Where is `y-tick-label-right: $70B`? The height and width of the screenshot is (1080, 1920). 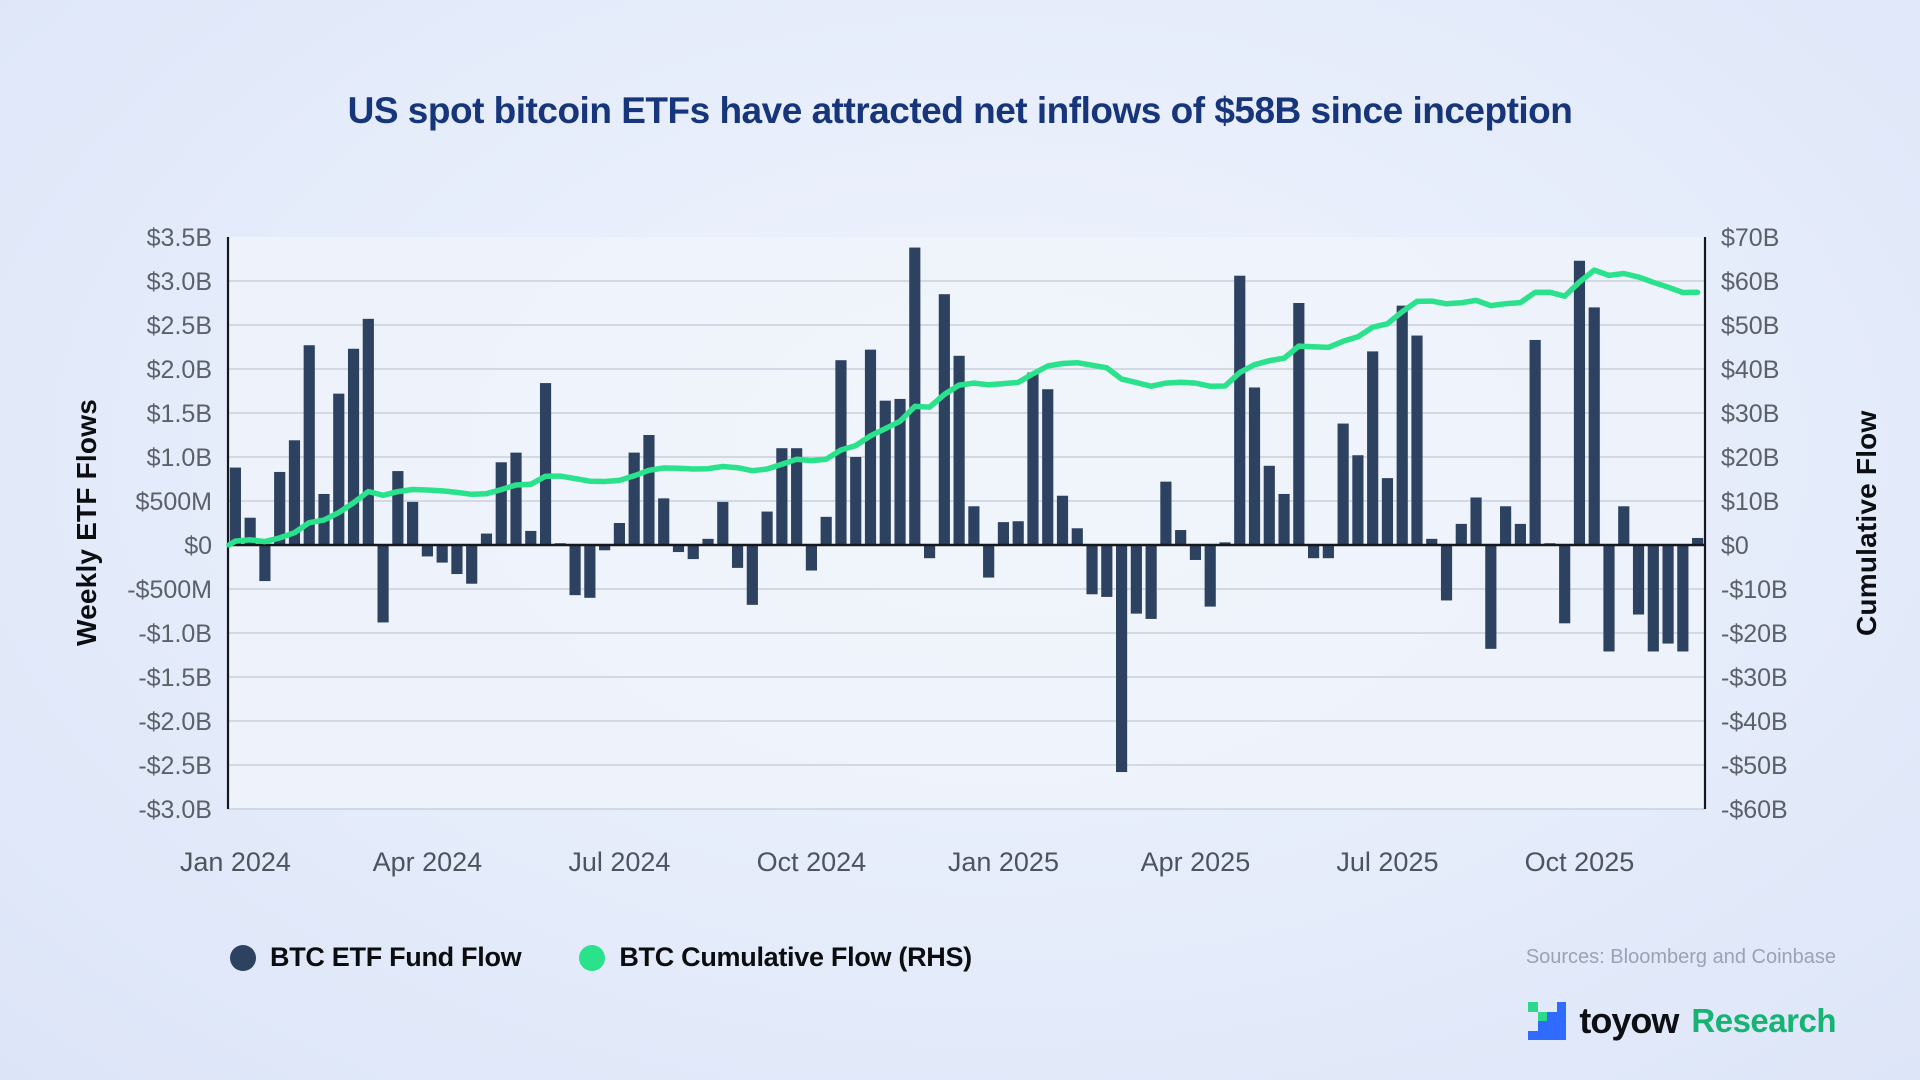 y-tick-label-right: $70B is located at coordinates (1750, 238).